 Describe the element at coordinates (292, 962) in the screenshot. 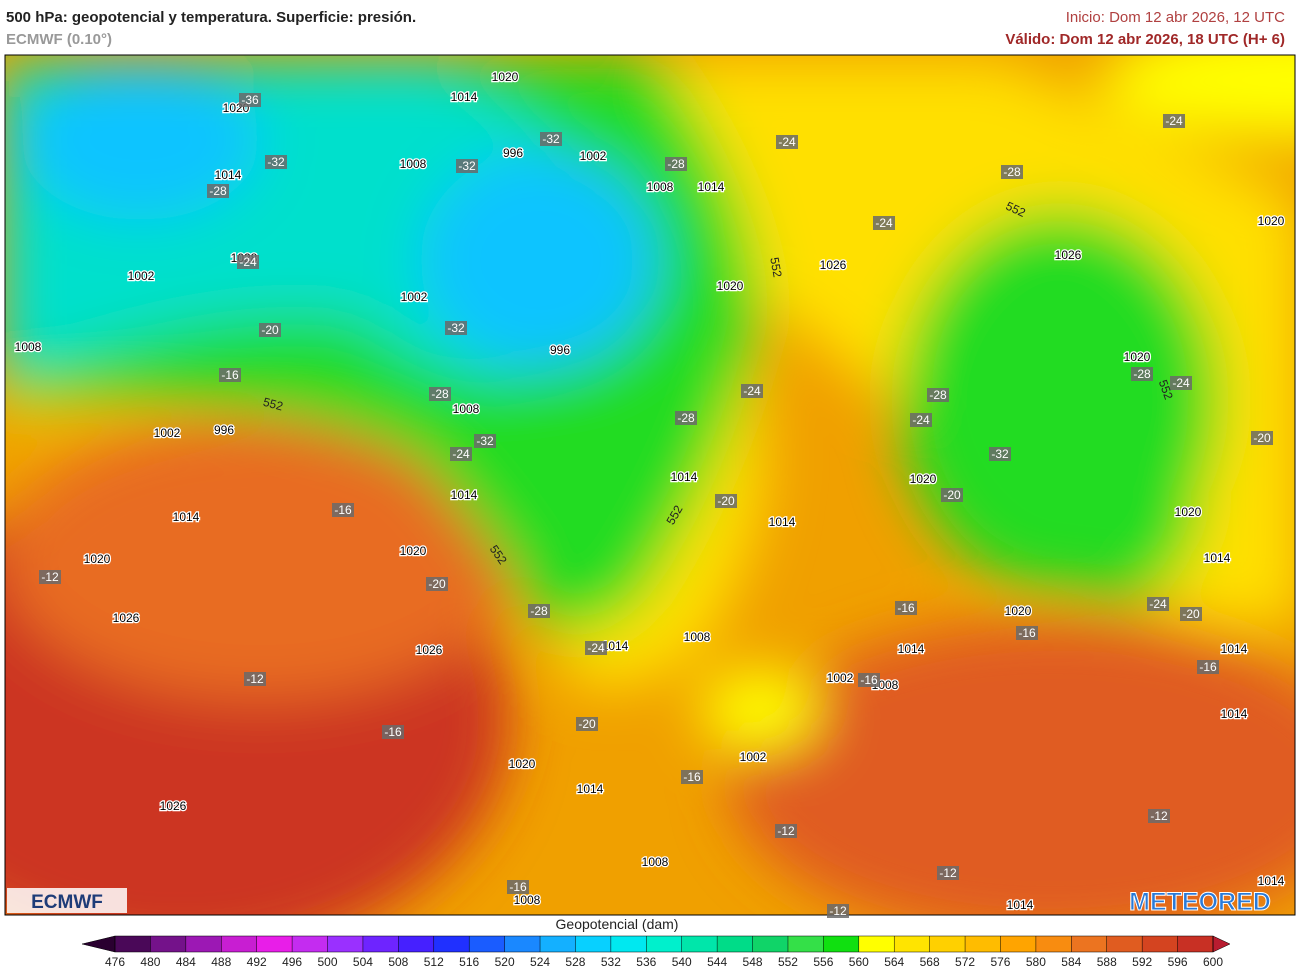

I see `colorbar-tick-label: 496` at that location.